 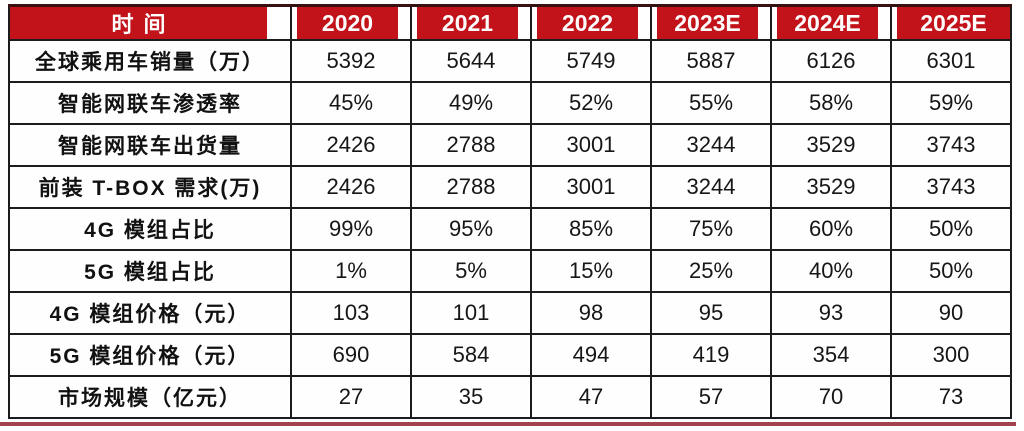 What do you see at coordinates (951, 313) in the screenshot?
I see `data-cell: 90` at bounding box center [951, 313].